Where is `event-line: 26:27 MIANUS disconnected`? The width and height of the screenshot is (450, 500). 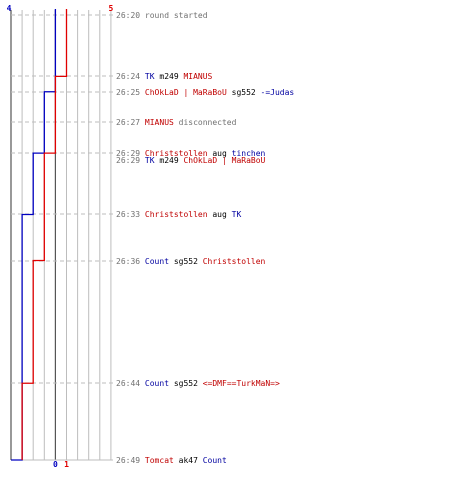 event-line: 26:27 MIANUS disconnected is located at coordinates (176, 122).